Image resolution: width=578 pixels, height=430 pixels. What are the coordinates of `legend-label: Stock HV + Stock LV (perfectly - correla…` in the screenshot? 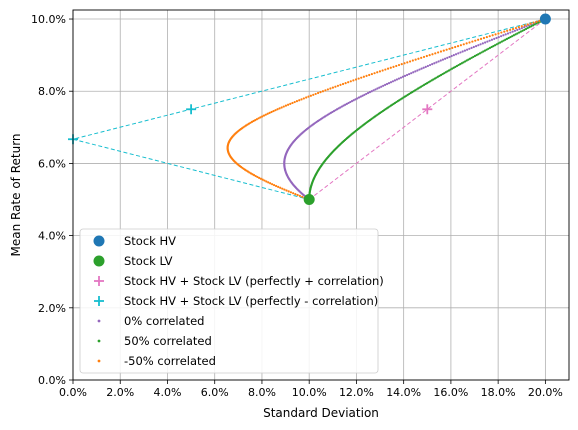 It's located at (251, 301).